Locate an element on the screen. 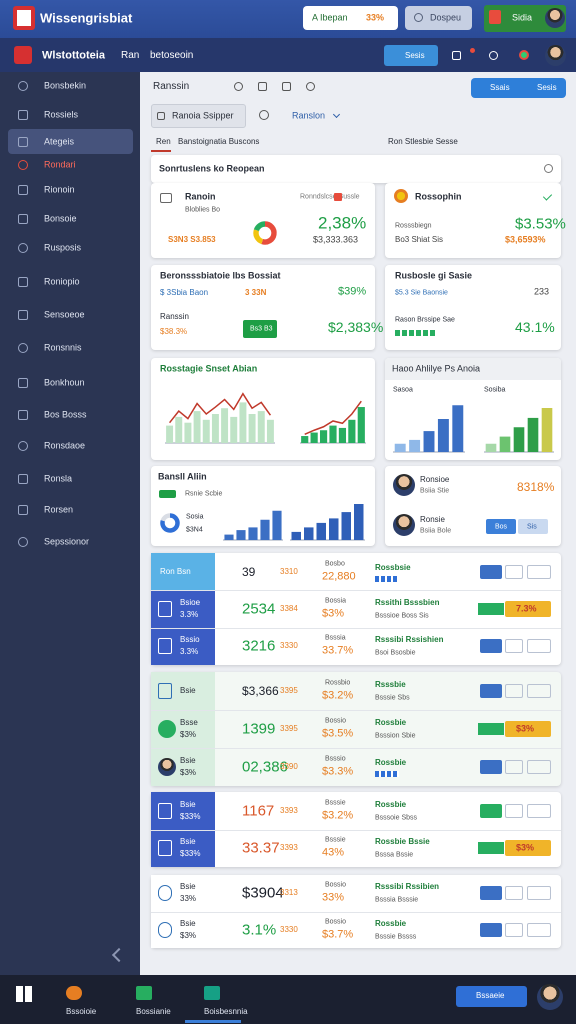 This screenshot has width=576, height=1024. nav-button-label: Sesis is located at coordinates (415, 55).